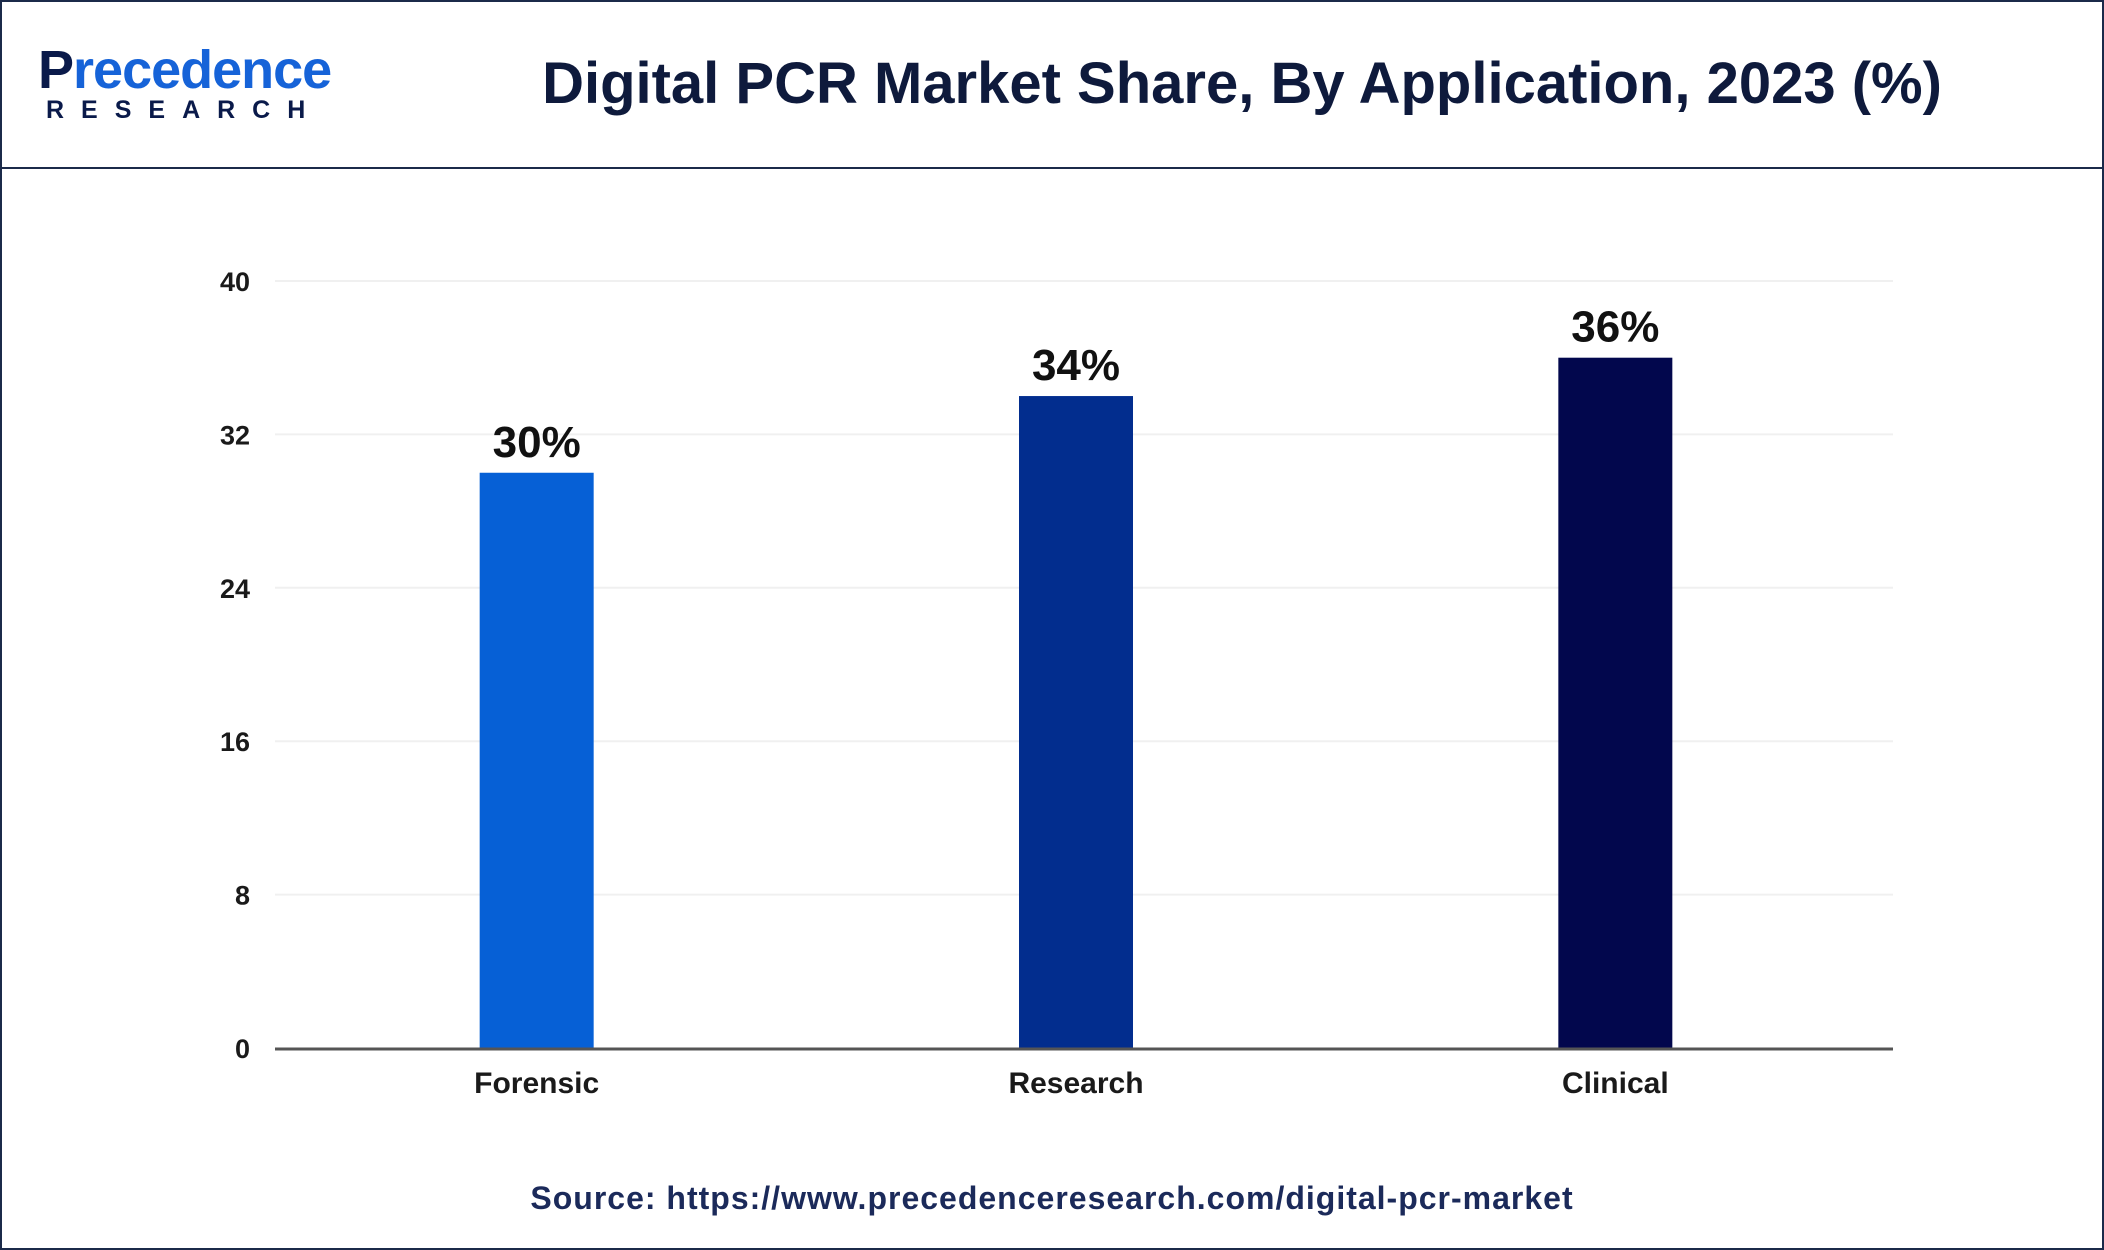  What do you see at coordinates (235, 282) in the screenshot?
I see `y-tick-label: 40` at bounding box center [235, 282].